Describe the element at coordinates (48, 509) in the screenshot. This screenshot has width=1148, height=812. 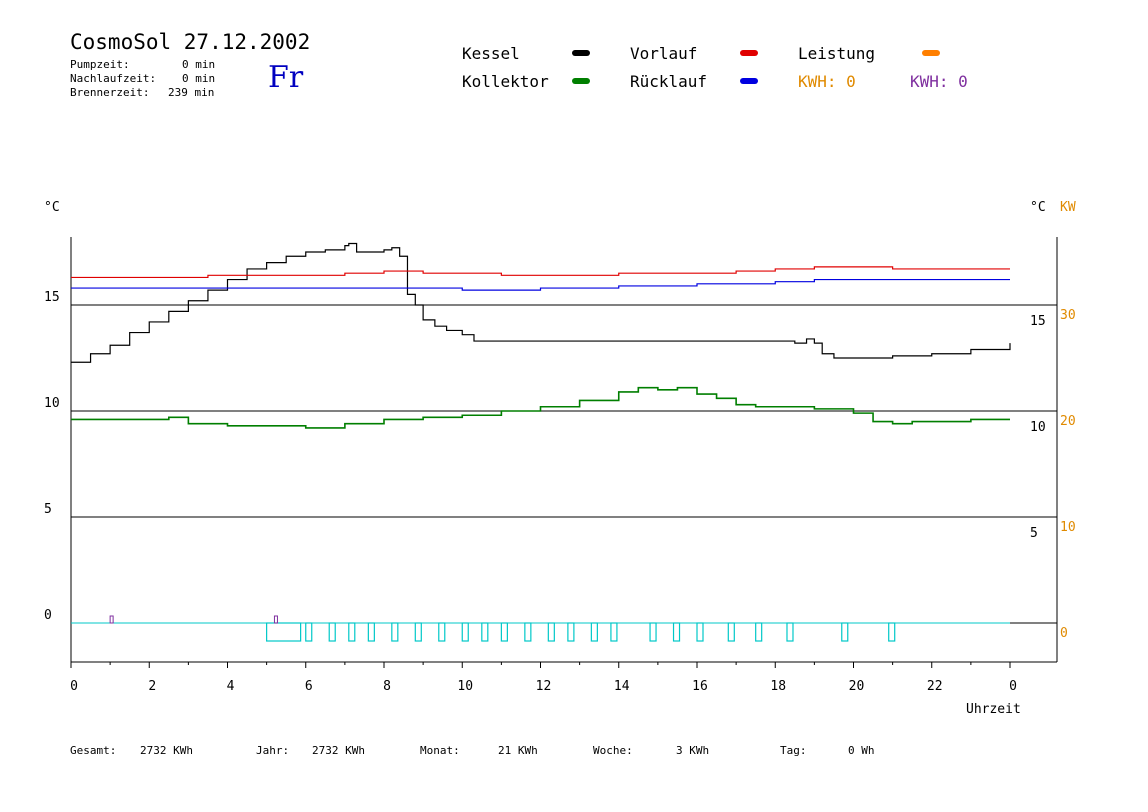
I see `y-left-tick-label: 5` at that location.